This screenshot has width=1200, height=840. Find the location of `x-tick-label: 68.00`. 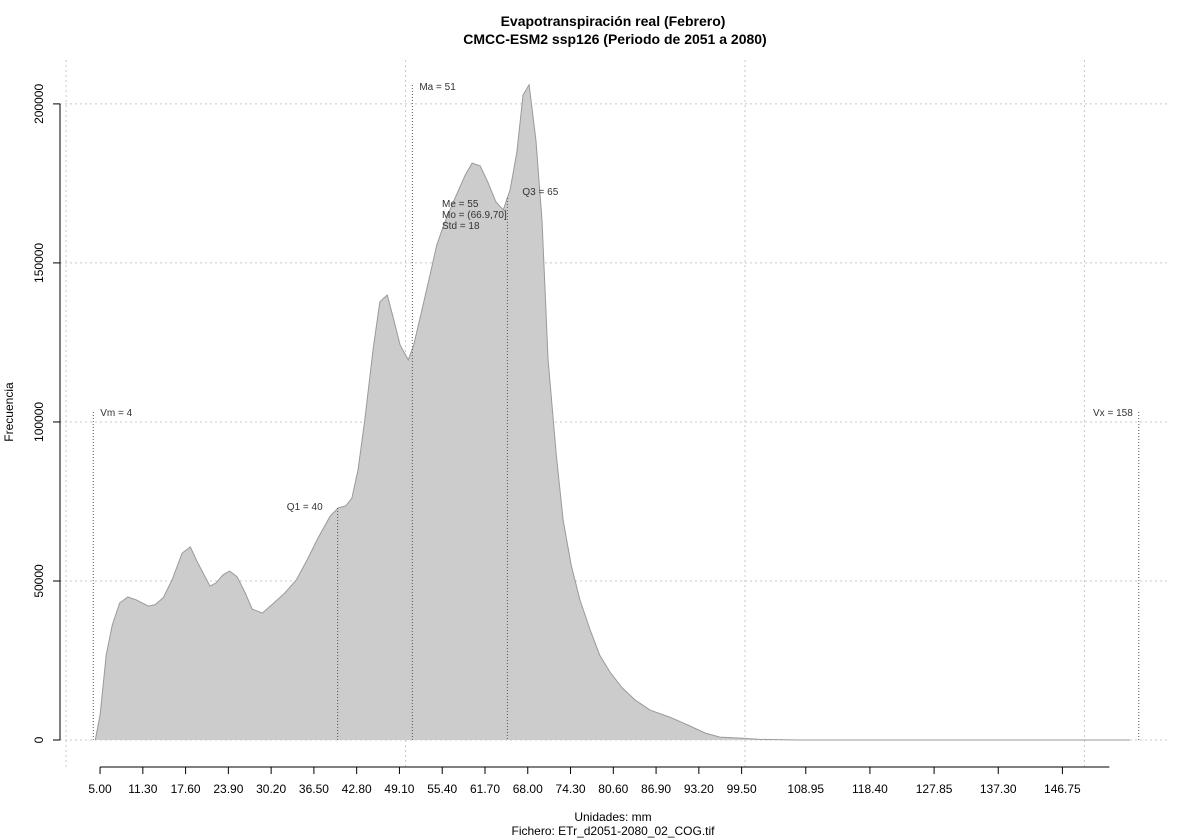

x-tick-label: 68.00 is located at coordinates (528, 789).